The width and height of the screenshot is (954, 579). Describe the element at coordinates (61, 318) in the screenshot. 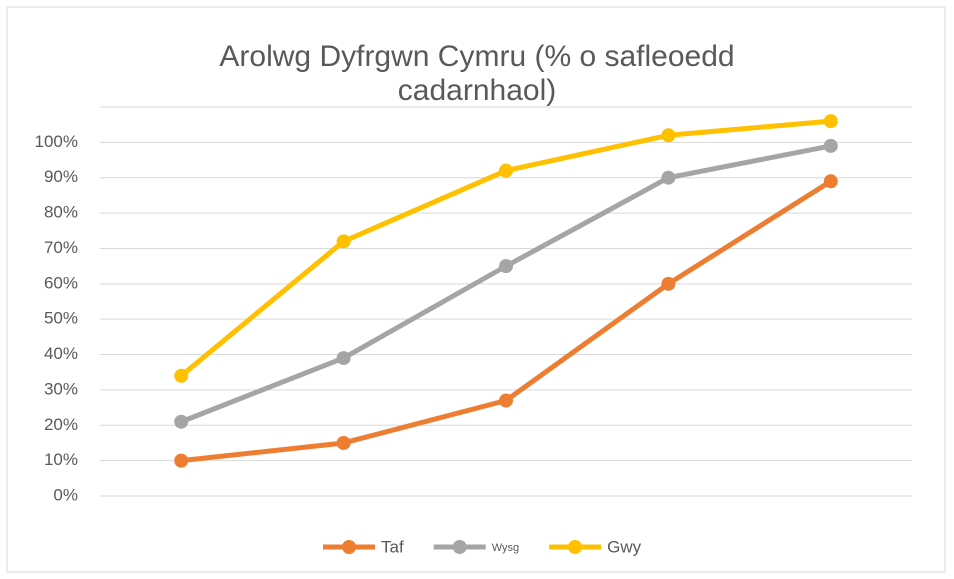

I see `y-tick-label: 50%` at that location.